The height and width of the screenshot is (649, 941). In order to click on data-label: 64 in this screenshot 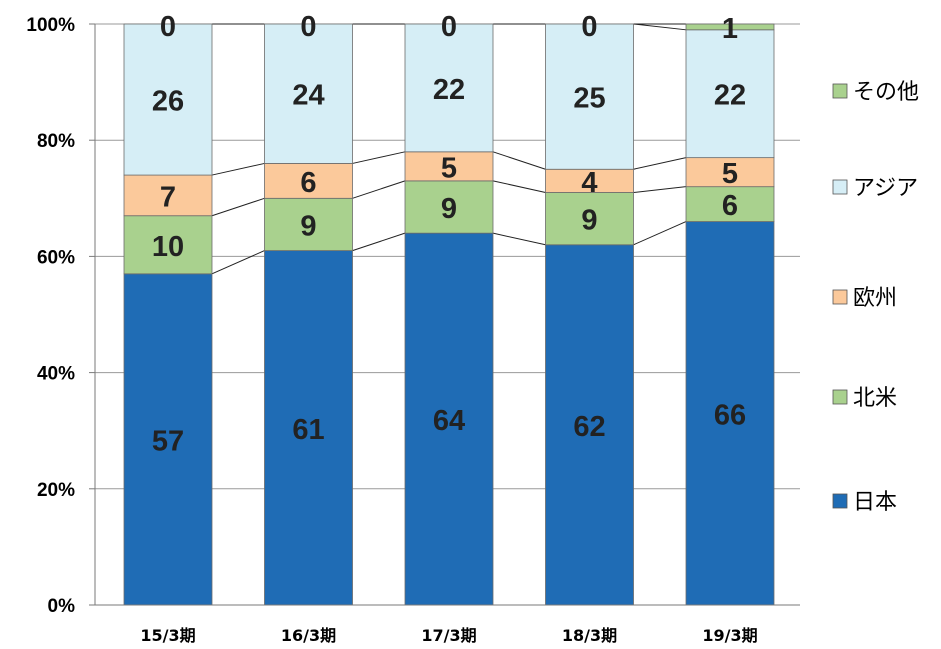, I will do `click(449, 421)`.